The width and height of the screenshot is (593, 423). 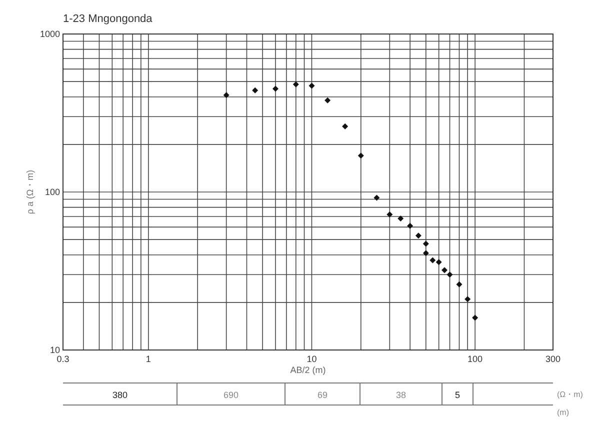 What do you see at coordinates (148, 359) in the screenshot?
I see `x-tick-label: 1` at bounding box center [148, 359].